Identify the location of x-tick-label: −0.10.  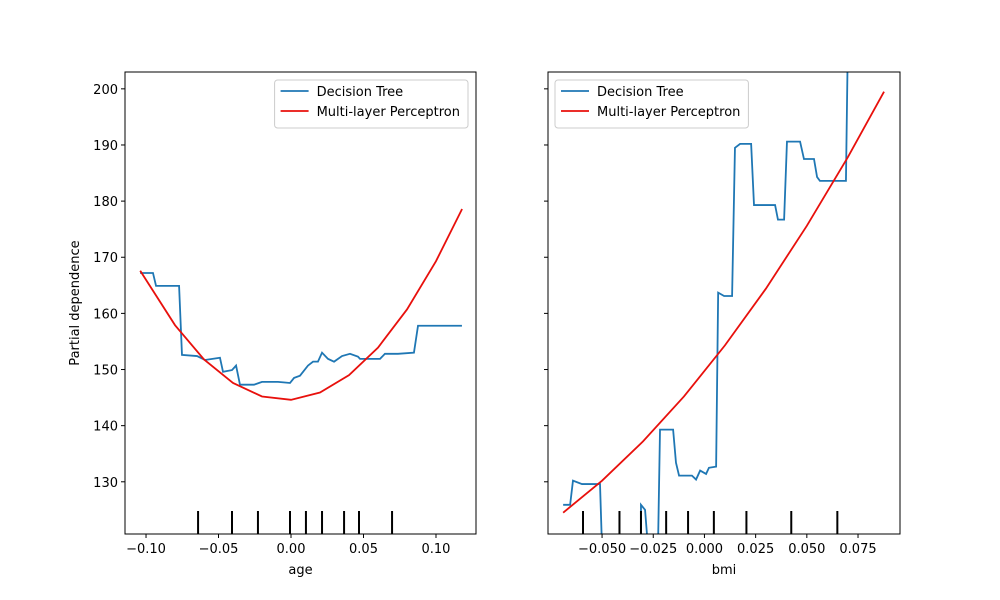
(146, 549).